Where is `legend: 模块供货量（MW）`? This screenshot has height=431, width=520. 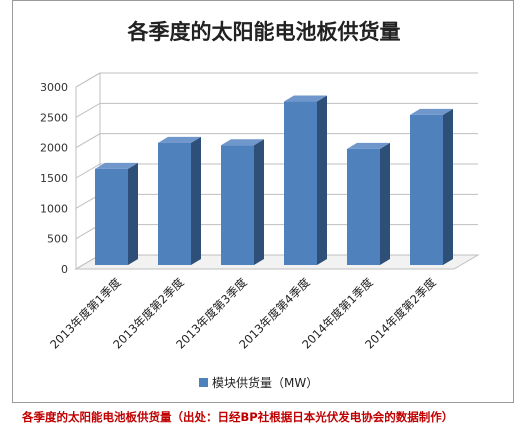
legend: 模块供货量（MW） is located at coordinates (258, 382).